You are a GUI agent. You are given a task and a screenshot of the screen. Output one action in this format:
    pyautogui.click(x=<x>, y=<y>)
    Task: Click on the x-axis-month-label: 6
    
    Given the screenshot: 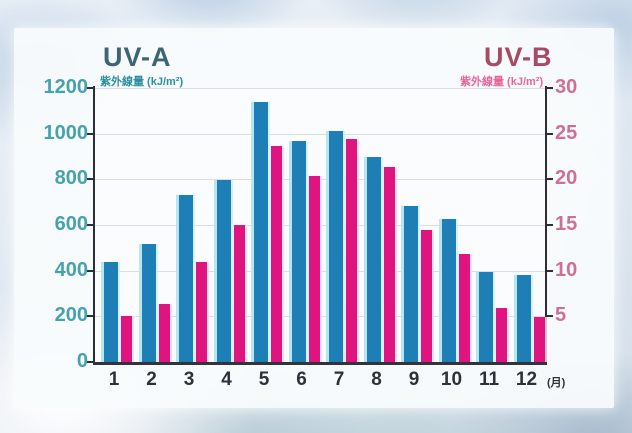 What is the action you would take?
    pyautogui.click(x=301, y=379)
    